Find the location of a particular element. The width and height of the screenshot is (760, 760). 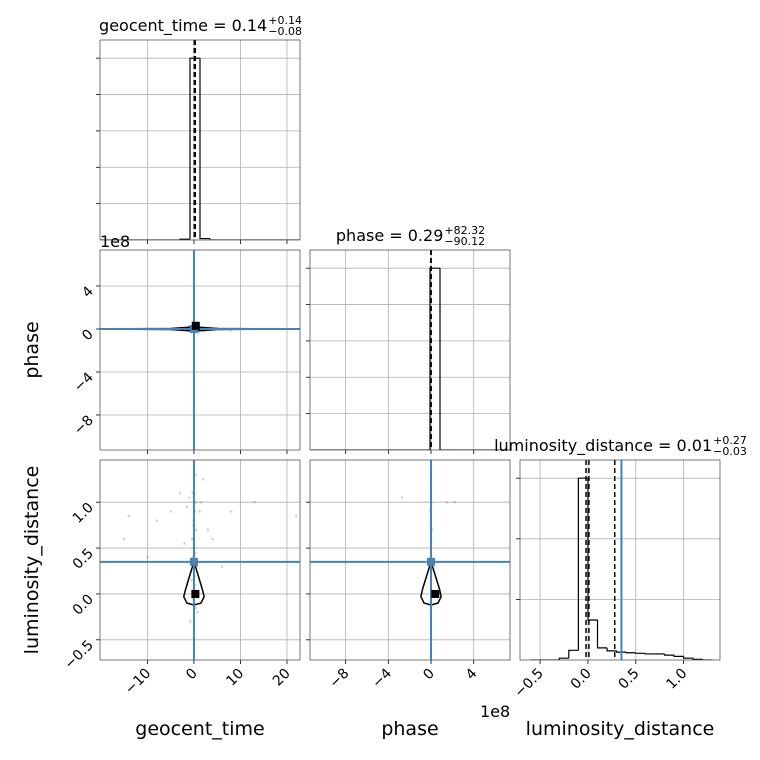

y-tick-label: 0.0 is located at coordinates (83, 604).